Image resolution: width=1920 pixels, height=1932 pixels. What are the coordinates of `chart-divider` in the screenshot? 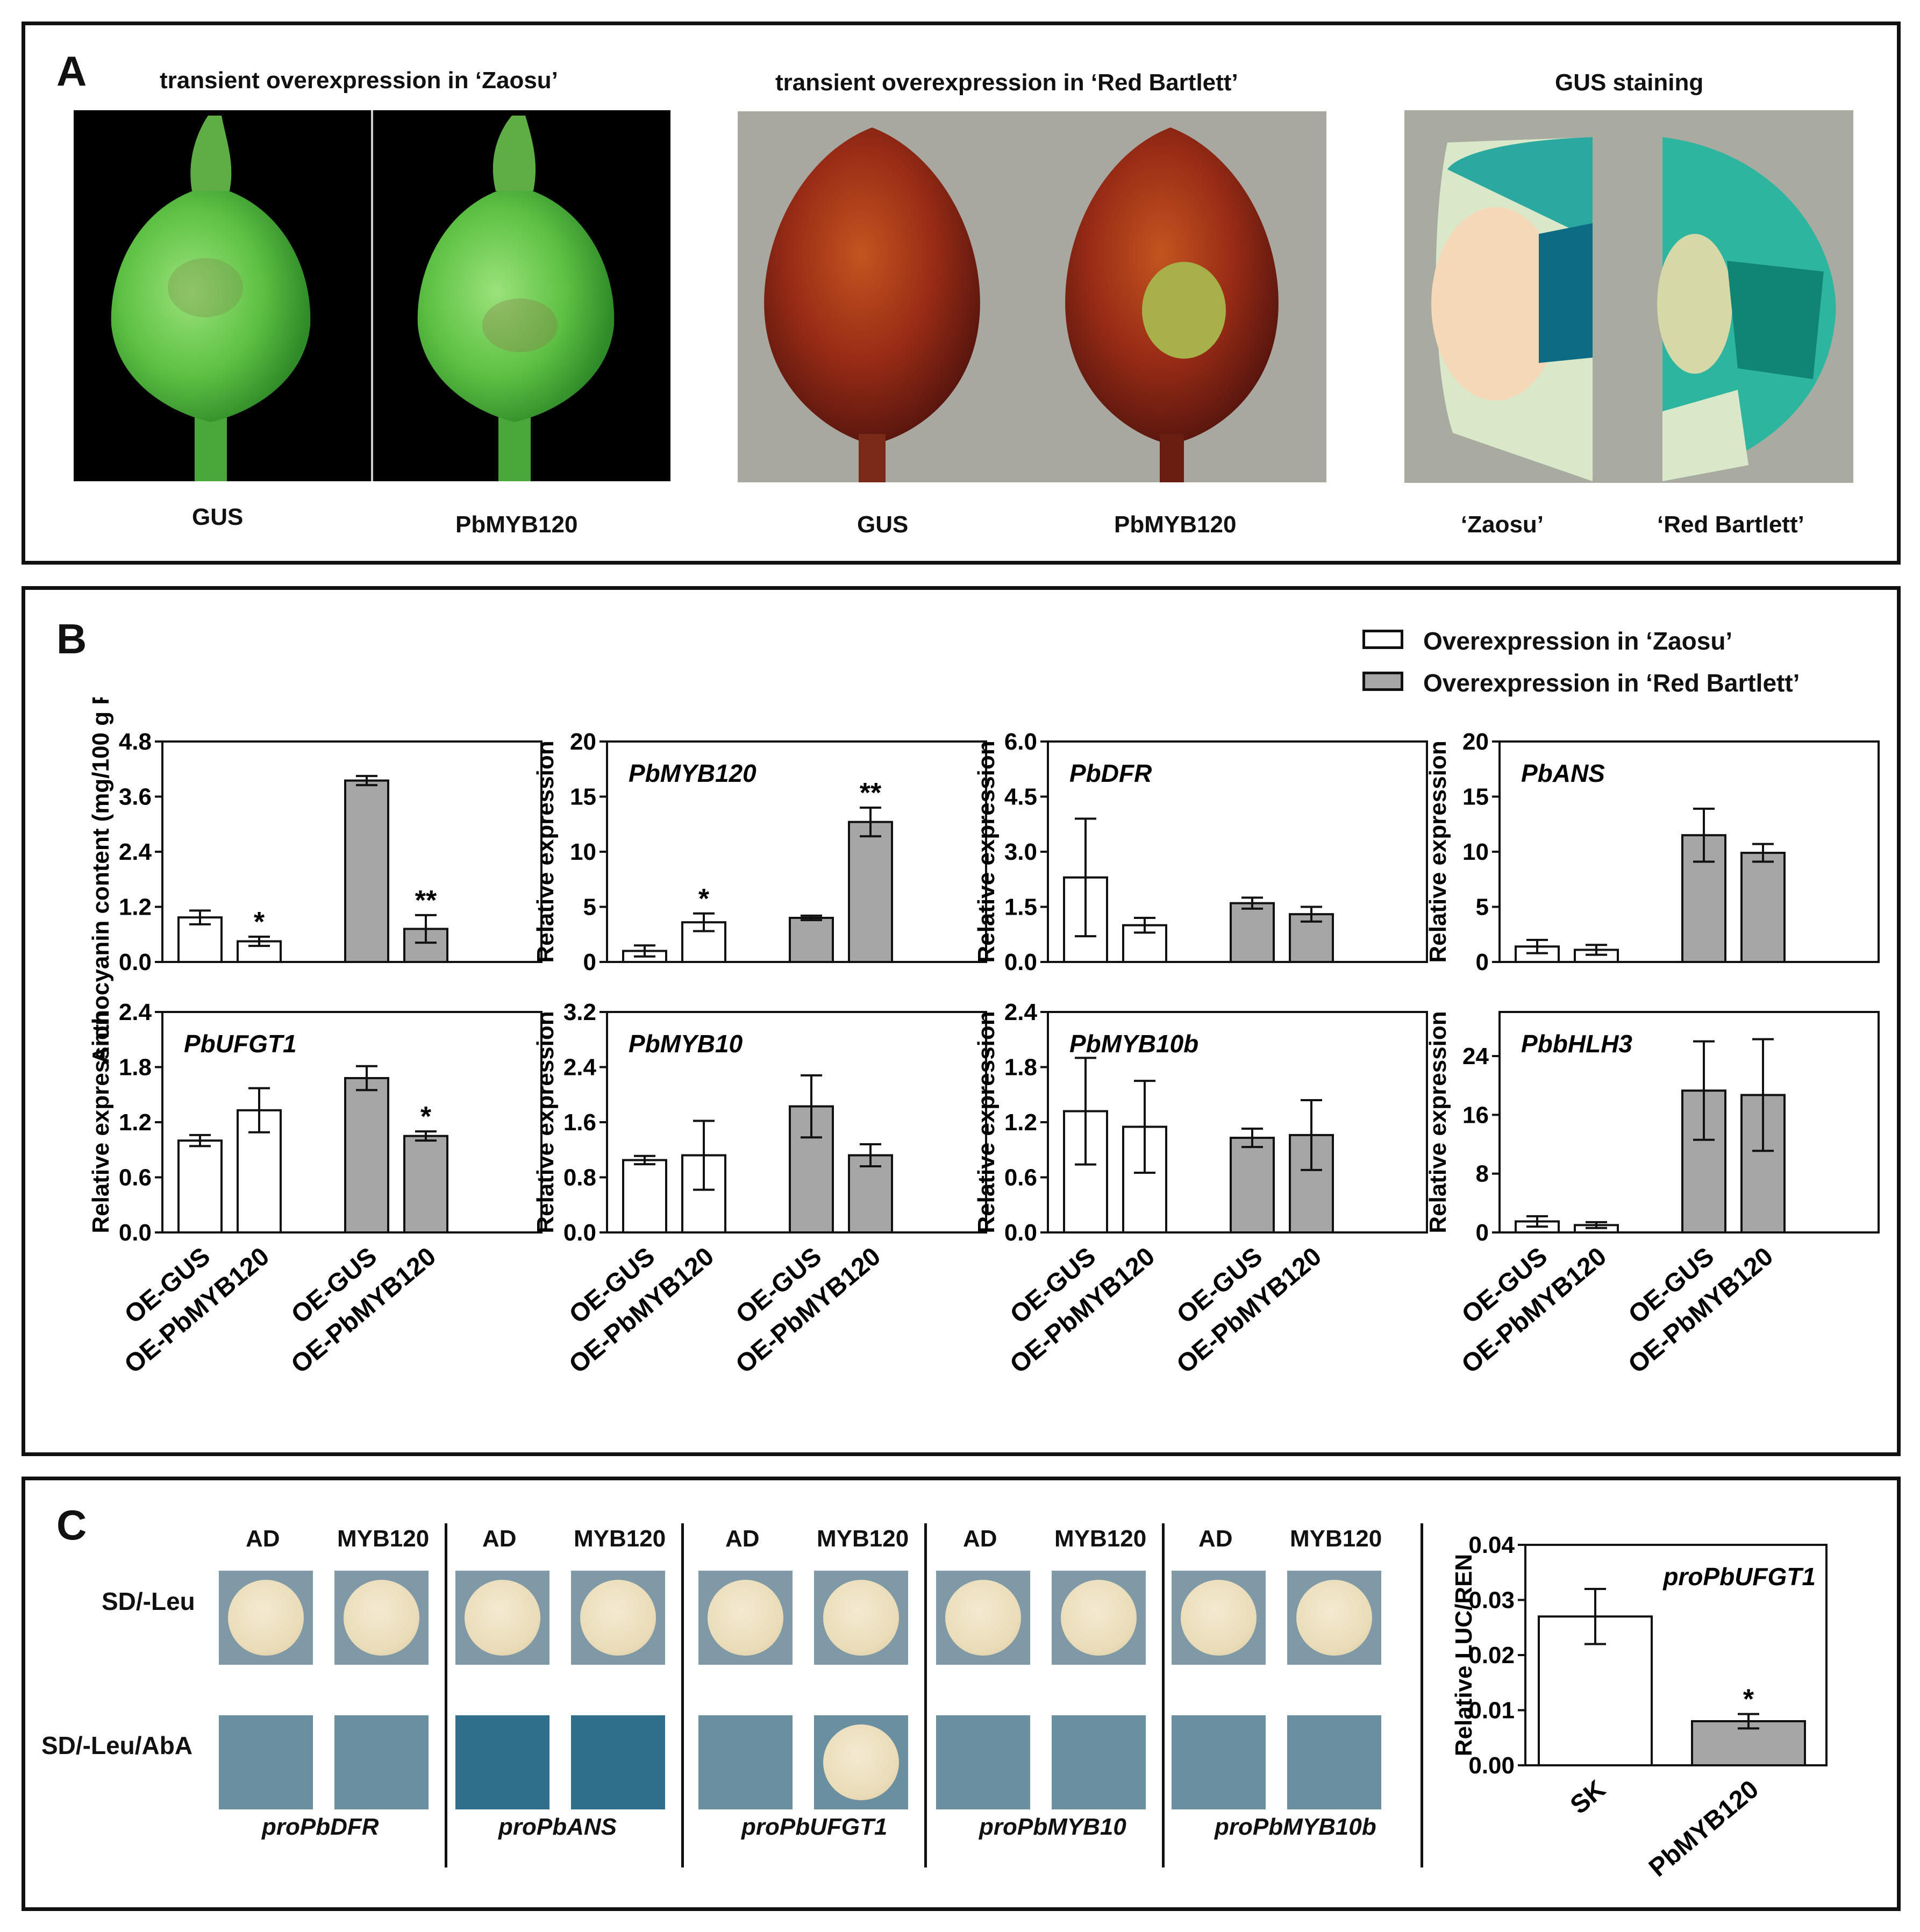 It's located at (1422, 1695).